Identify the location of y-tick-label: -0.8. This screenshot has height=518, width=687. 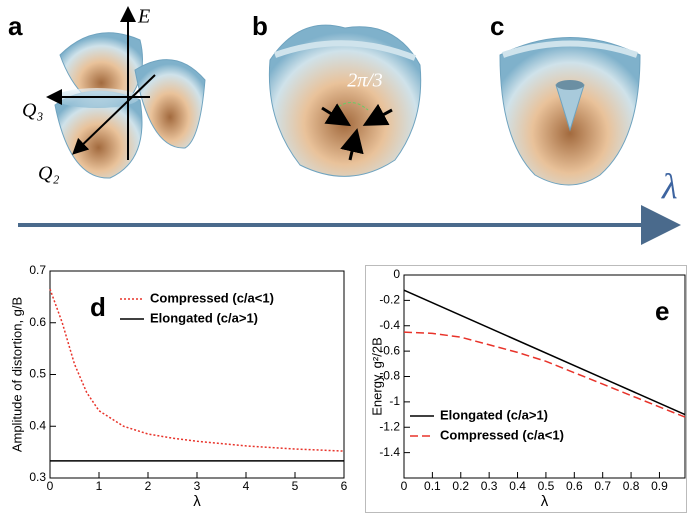
(389, 376).